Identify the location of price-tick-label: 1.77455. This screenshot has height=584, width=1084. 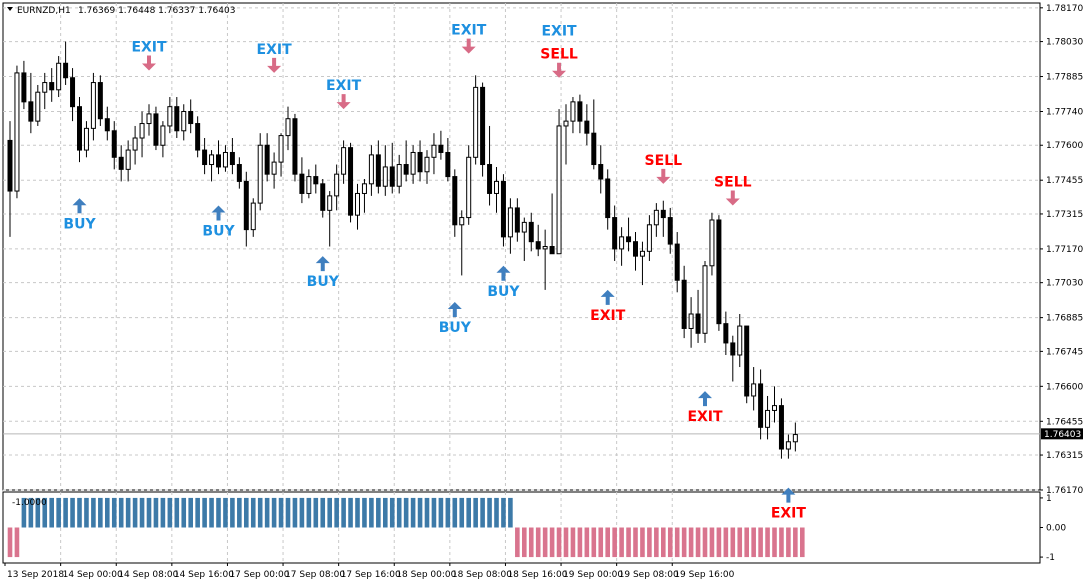
(1064, 181).